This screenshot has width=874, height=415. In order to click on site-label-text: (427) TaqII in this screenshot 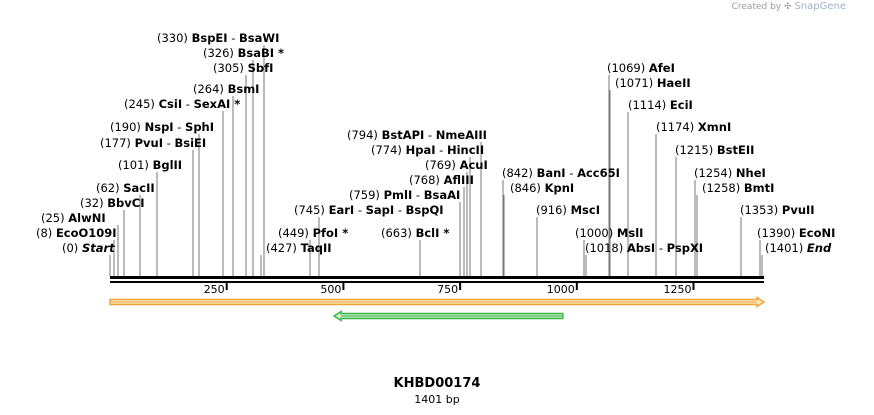, I will do `click(299, 248)`.